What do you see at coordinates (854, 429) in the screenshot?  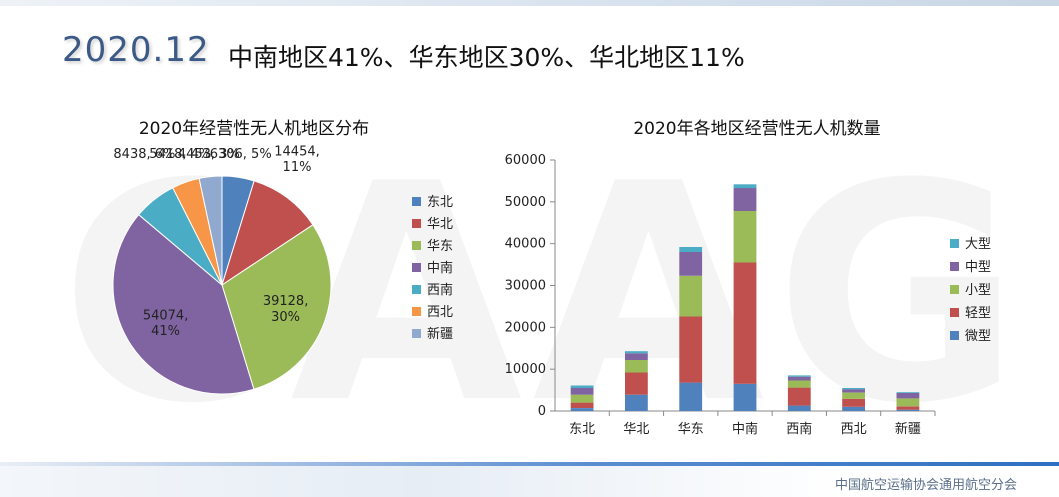 I see `bar-x-tick-label-6: 西北` at bounding box center [854, 429].